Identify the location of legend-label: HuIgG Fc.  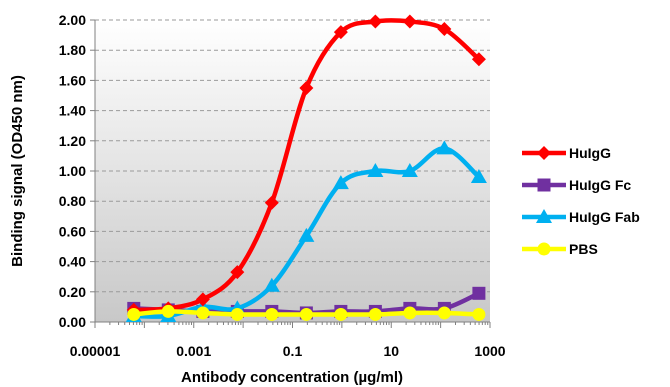
(600, 185).